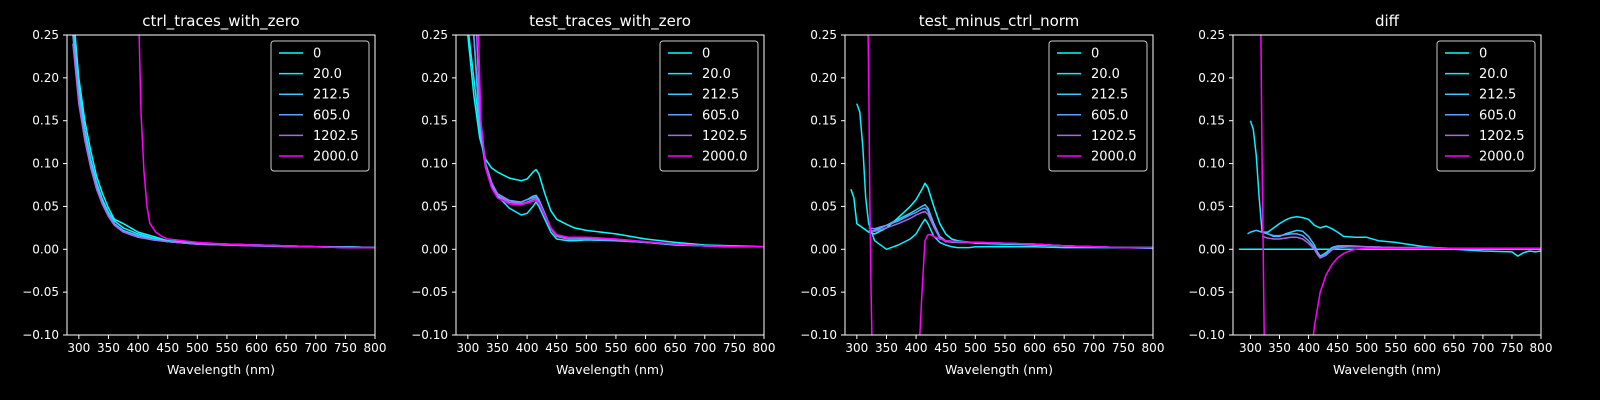  What do you see at coordinates (610, 21) in the screenshot?
I see `chart-title: test_traces_with_zero` at bounding box center [610, 21].